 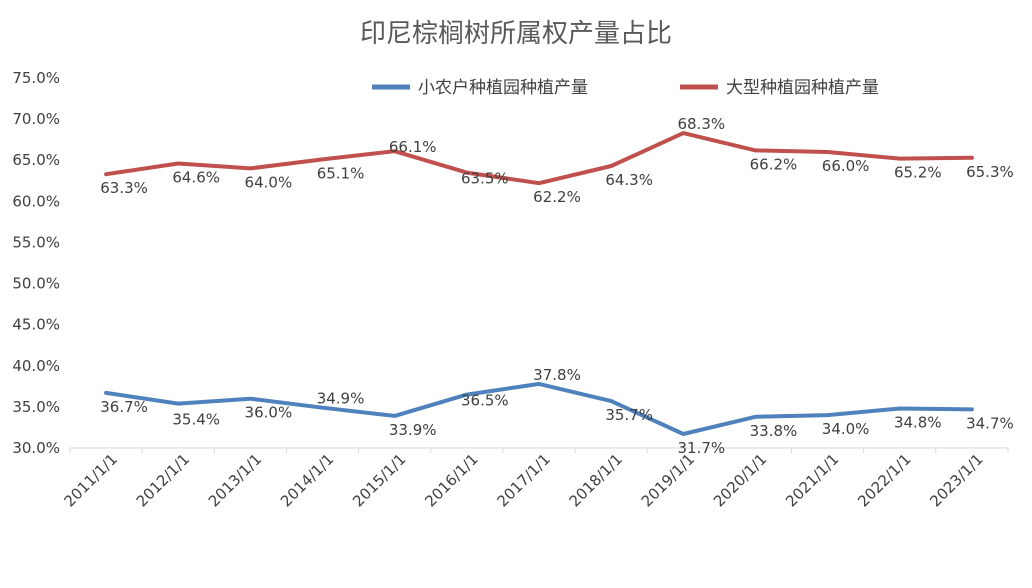 What do you see at coordinates (990, 172) in the screenshot?
I see `data-label-large-plantation: 65.3%` at bounding box center [990, 172].